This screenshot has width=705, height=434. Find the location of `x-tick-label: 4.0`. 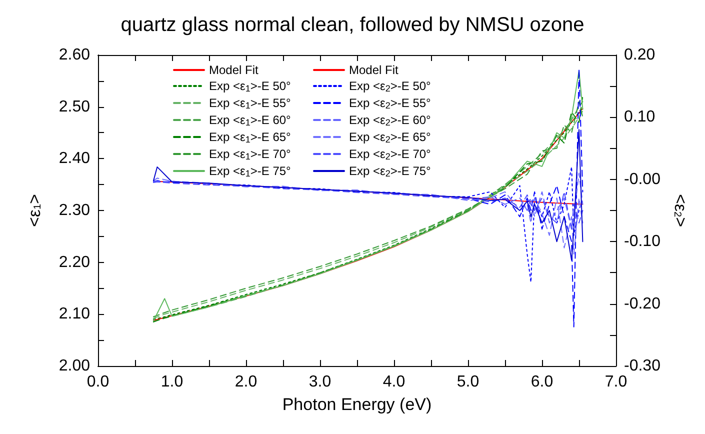

x-tick-label: 4.0 is located at coordinates (394, 382).